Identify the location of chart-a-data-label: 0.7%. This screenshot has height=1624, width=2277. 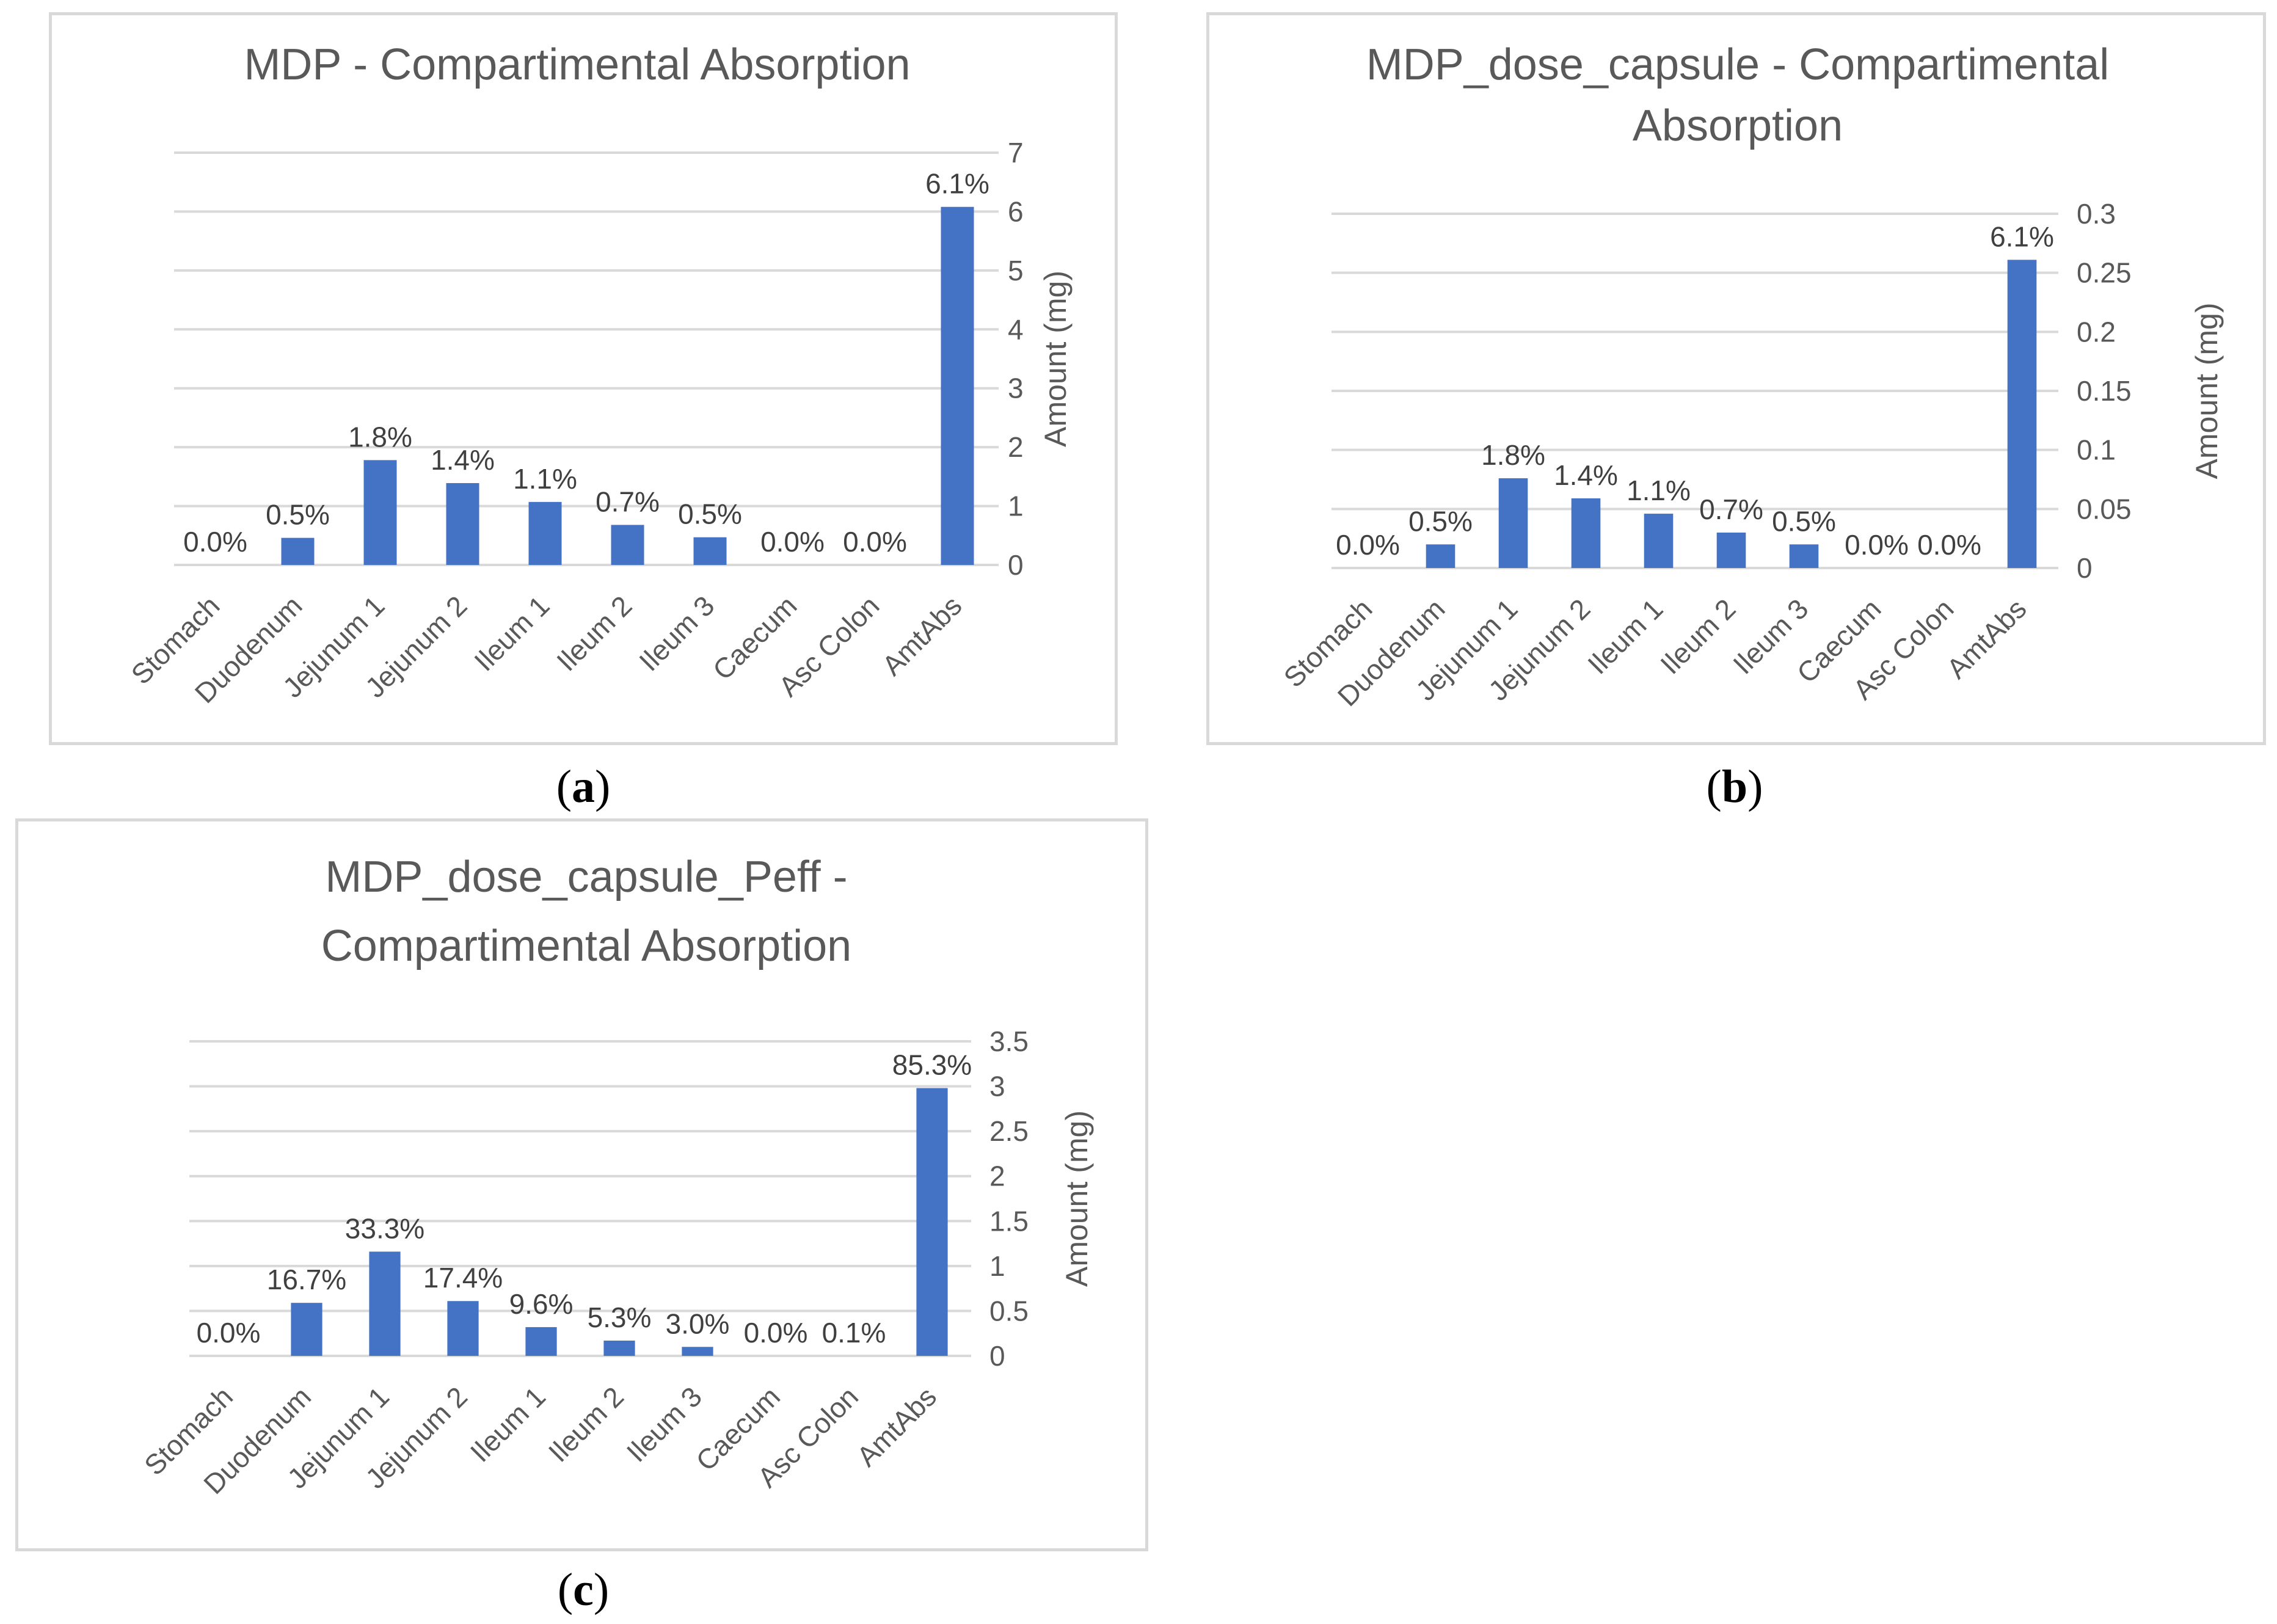
(628, 502).